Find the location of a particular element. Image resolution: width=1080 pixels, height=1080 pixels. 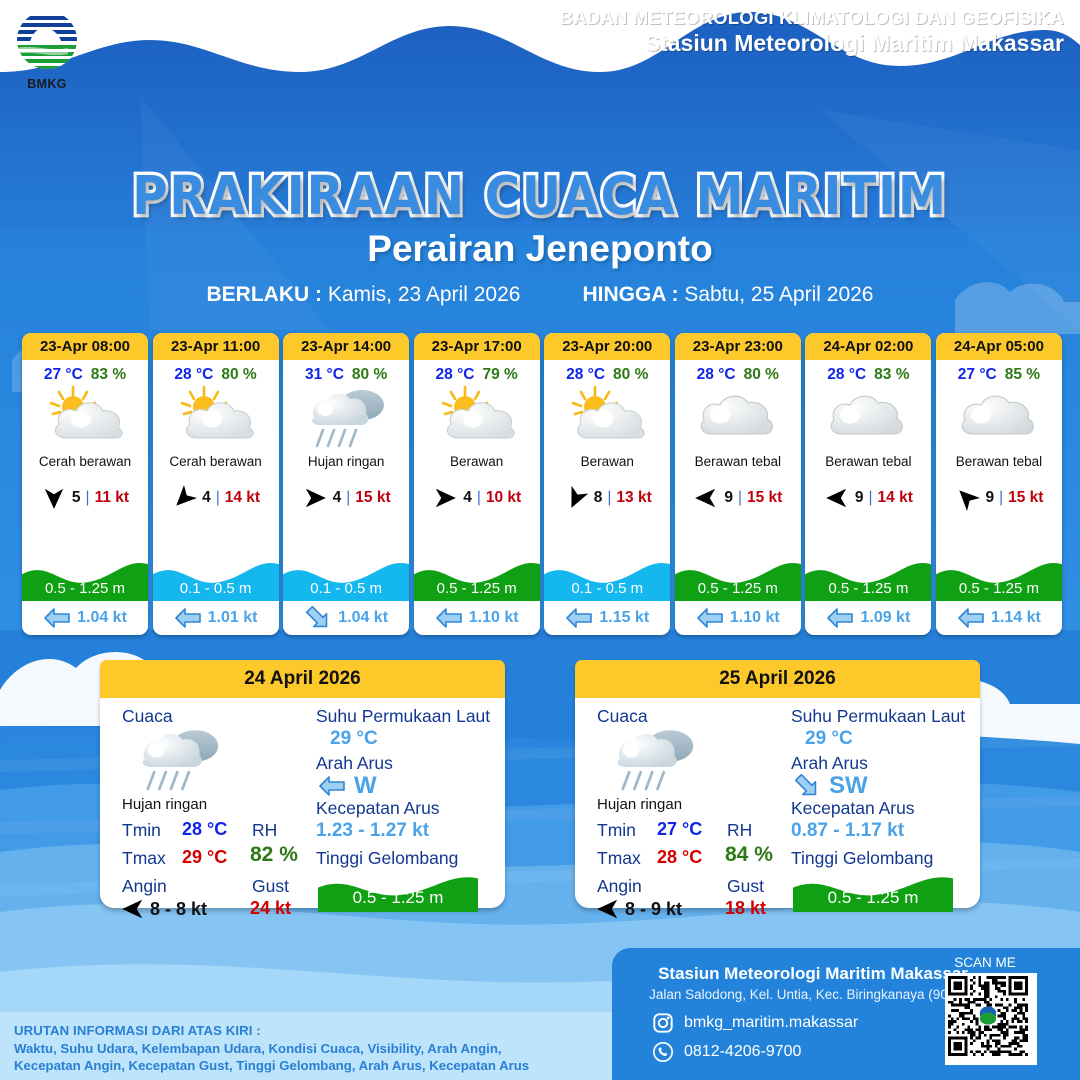

page-title: PRAKIRAAN CUACA MARITIM is located at coordinates (539, 195).